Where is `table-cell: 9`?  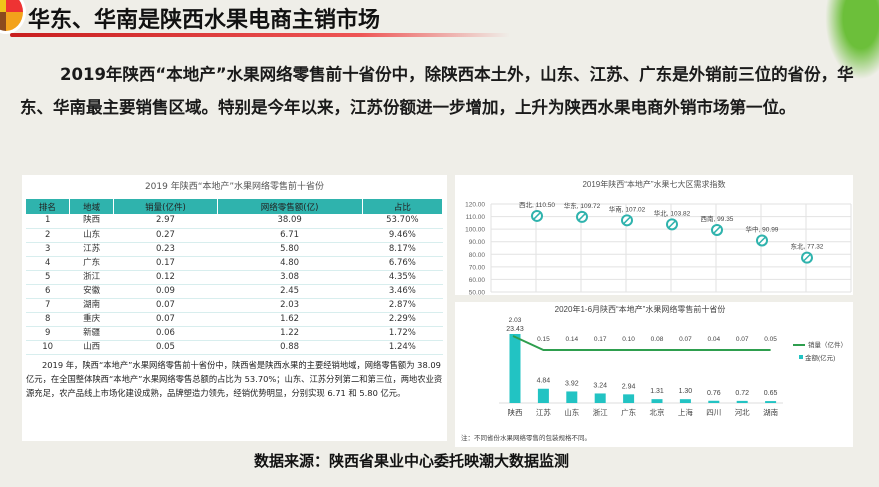
table-cell: 9 is located at coordinates (48, 333).